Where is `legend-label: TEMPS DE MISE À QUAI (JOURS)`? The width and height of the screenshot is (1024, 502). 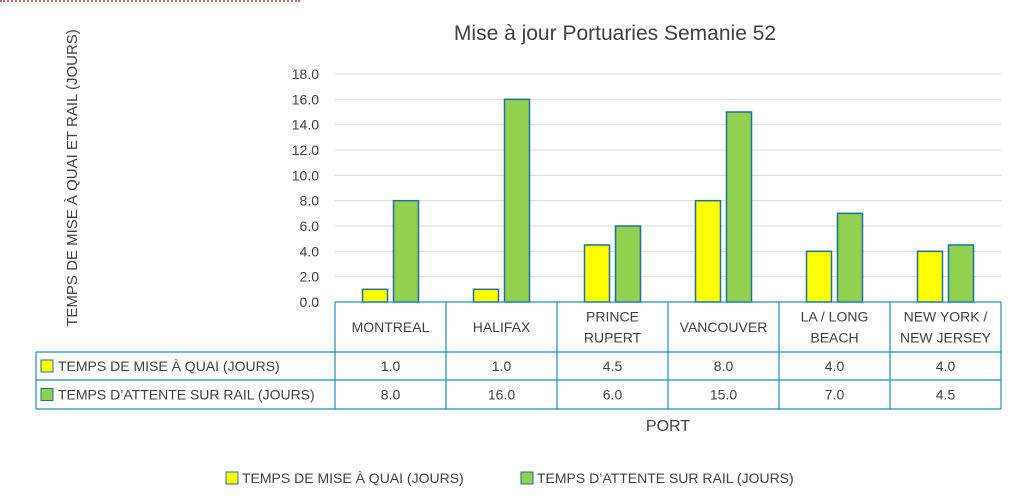 legend-label: TEMPS DE MISE À QUAI (JOURS) is located at coordinates (353, 478).